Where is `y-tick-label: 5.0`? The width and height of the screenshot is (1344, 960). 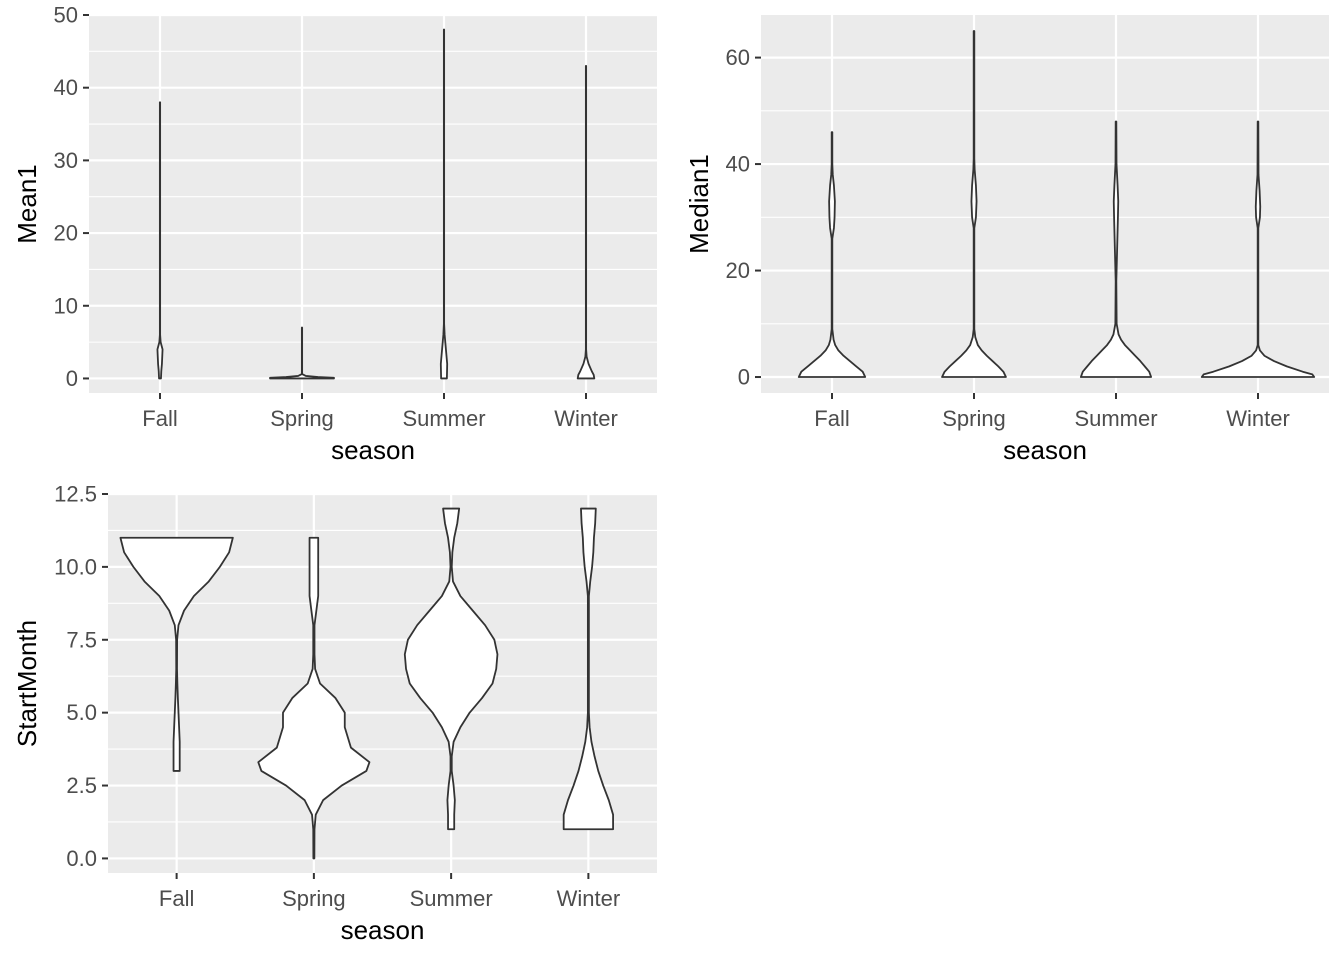
y-tick-label: 5.0 is located at coordinates (81, 712).